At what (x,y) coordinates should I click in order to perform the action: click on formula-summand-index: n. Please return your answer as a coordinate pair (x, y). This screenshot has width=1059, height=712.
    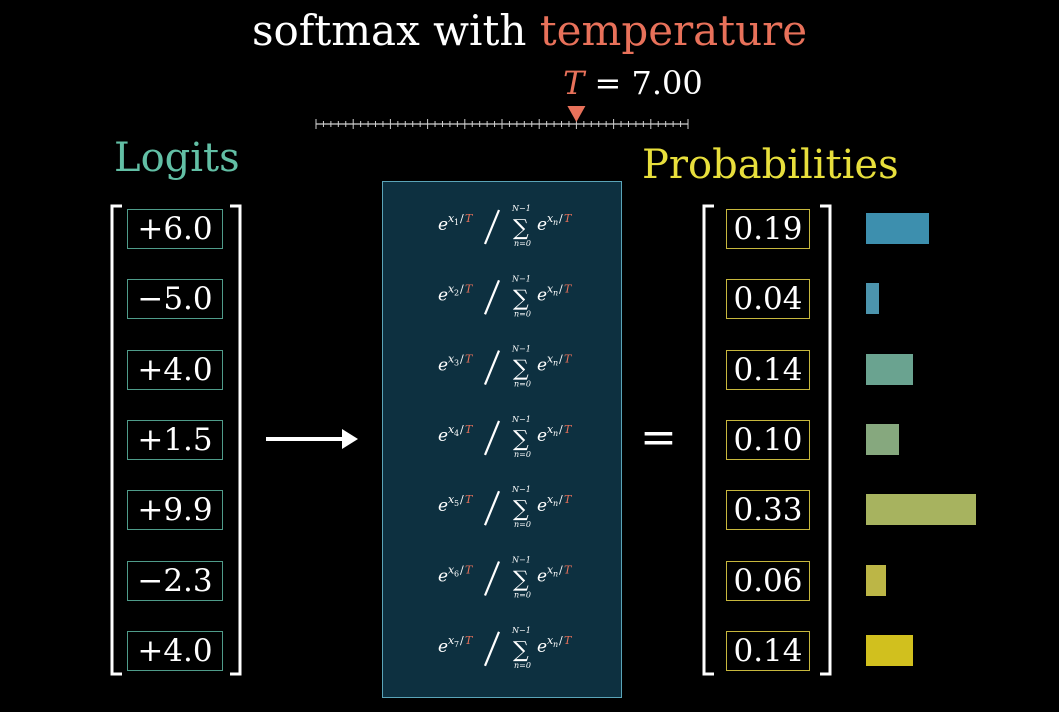
    Looking at the image, I should click on (555, 574).